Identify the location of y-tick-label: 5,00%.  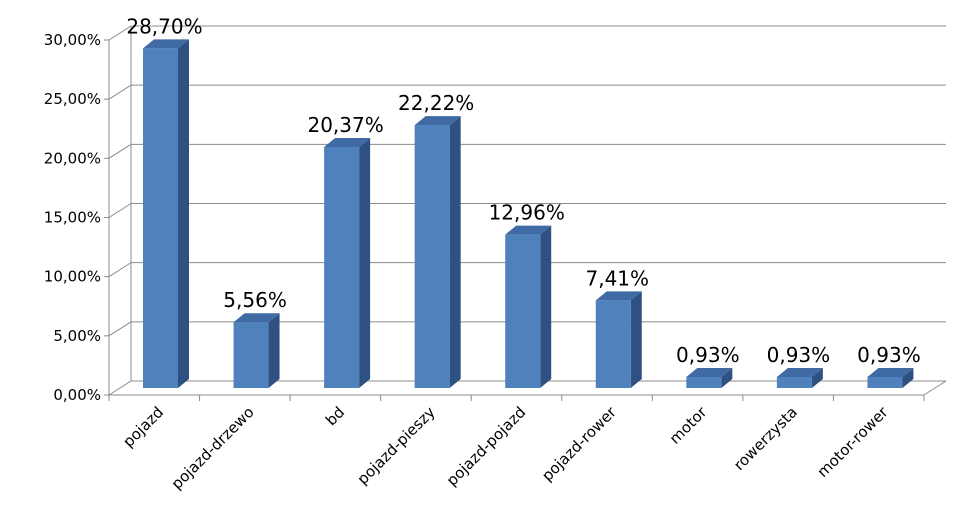
(77, 336).